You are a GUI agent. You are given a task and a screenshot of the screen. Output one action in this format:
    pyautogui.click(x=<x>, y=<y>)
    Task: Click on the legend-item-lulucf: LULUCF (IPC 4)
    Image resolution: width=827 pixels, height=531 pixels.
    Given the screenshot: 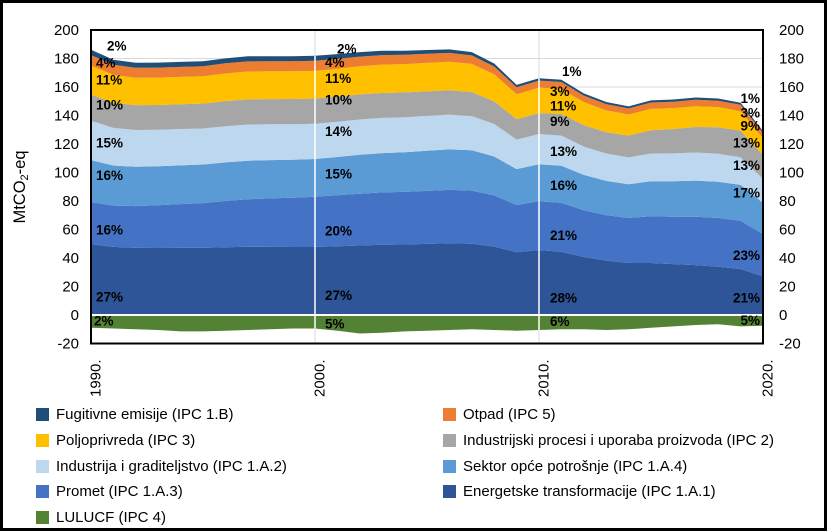 What is the action you would take?
    pyautogui.click(x=239, y=516)
    